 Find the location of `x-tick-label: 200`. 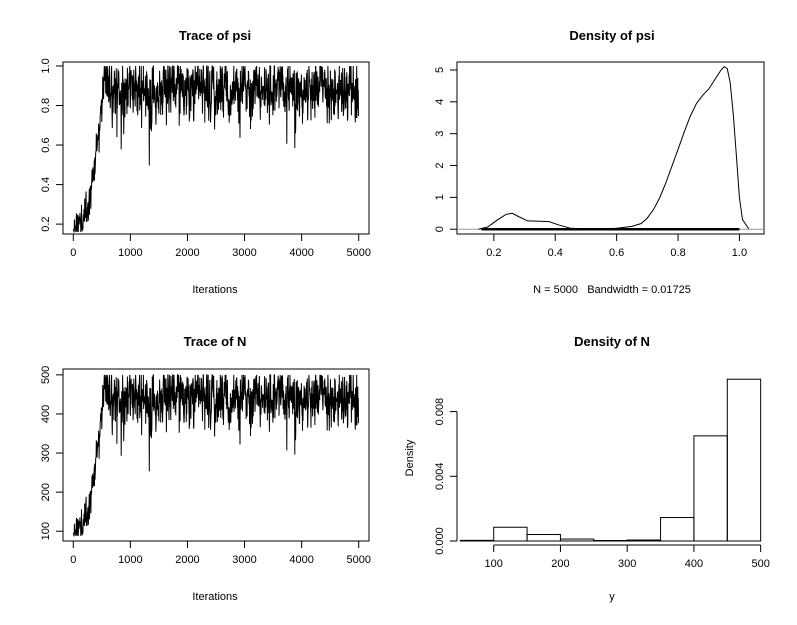

x-tick-label: 200 is located at coordinates (560, 564).